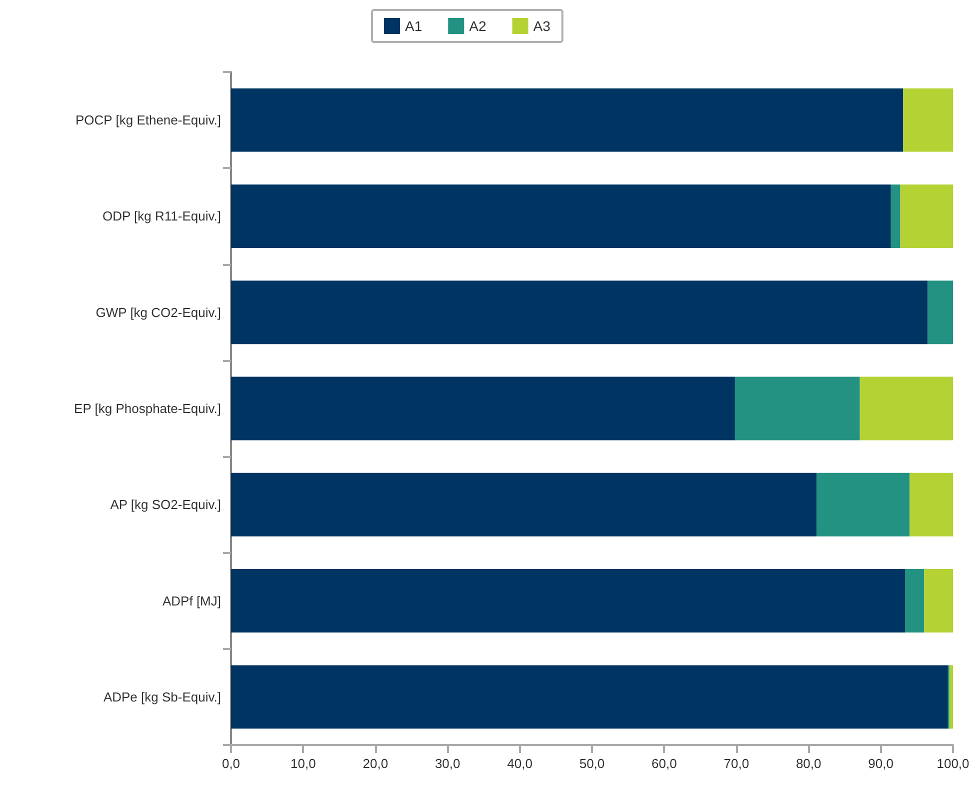  Describe the element at coordinates (413, 26) in the screenshot. I see `legend-label: A1` at that location.